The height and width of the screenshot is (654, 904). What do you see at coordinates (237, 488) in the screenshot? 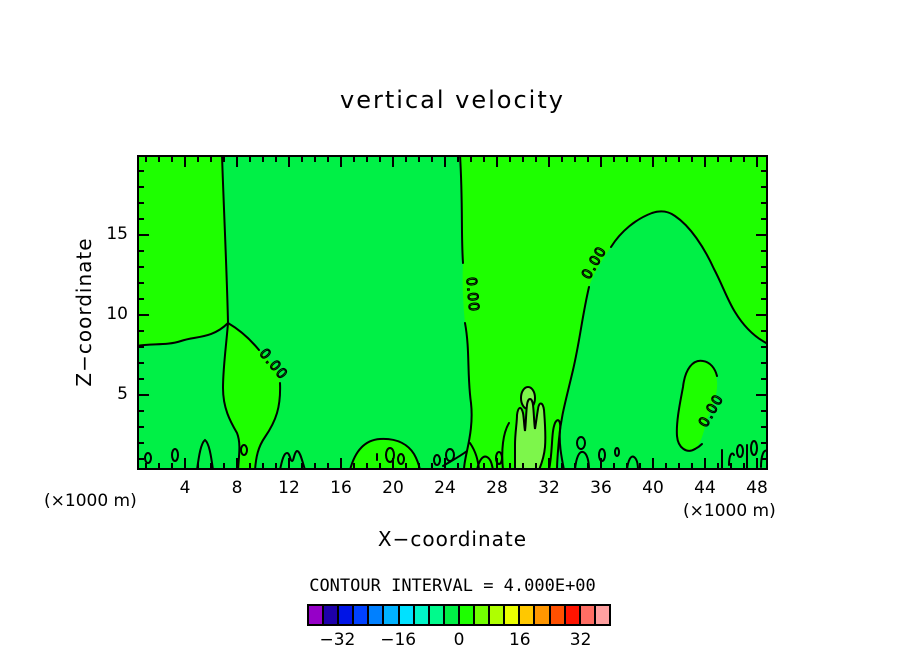
I see `x-tick-label: 8` at bounding box center [237, 488].